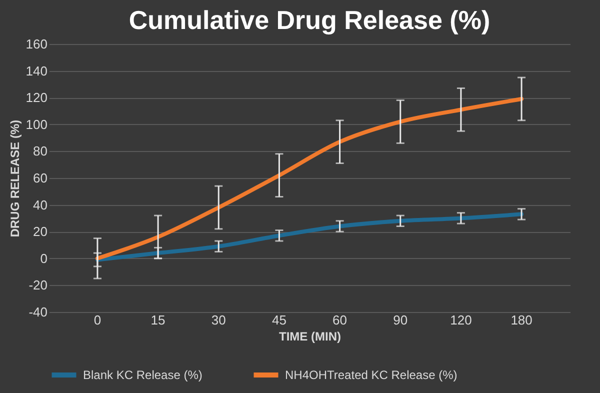  I want to click on y-tick-label: 140, so click(37, 70).